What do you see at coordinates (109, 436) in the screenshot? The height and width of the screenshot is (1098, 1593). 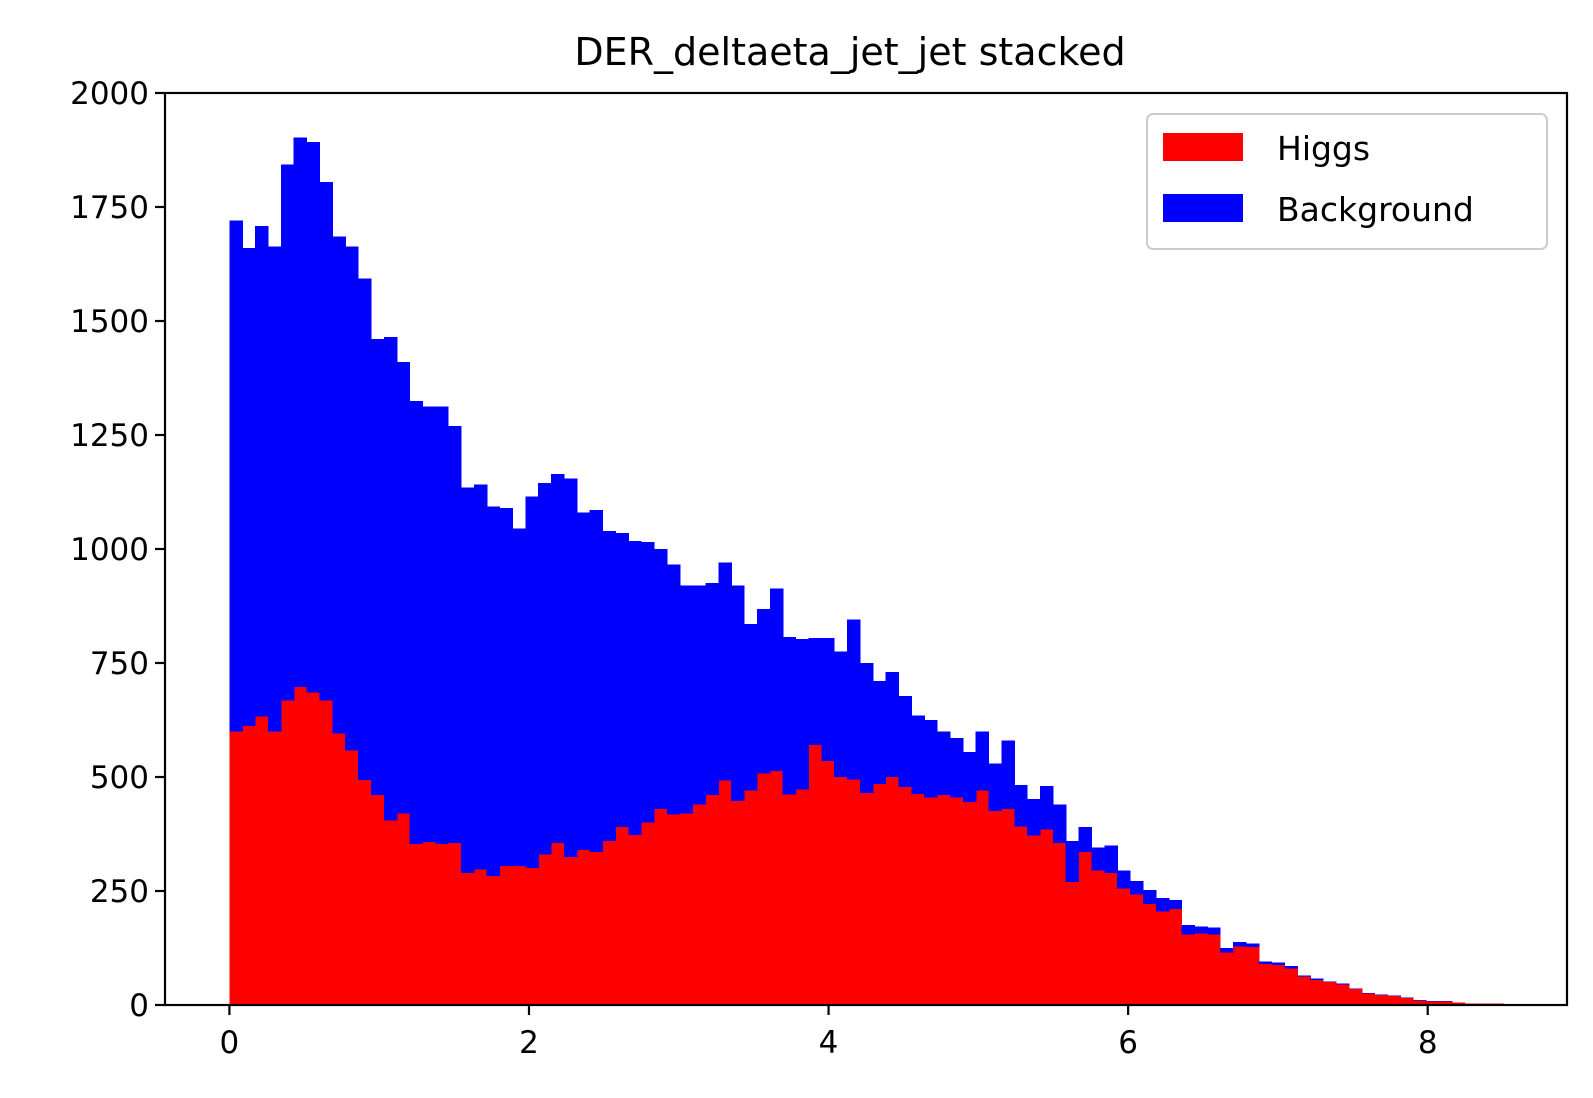 I see `y-tick-label: 1250` at bounding box center [109, 436].